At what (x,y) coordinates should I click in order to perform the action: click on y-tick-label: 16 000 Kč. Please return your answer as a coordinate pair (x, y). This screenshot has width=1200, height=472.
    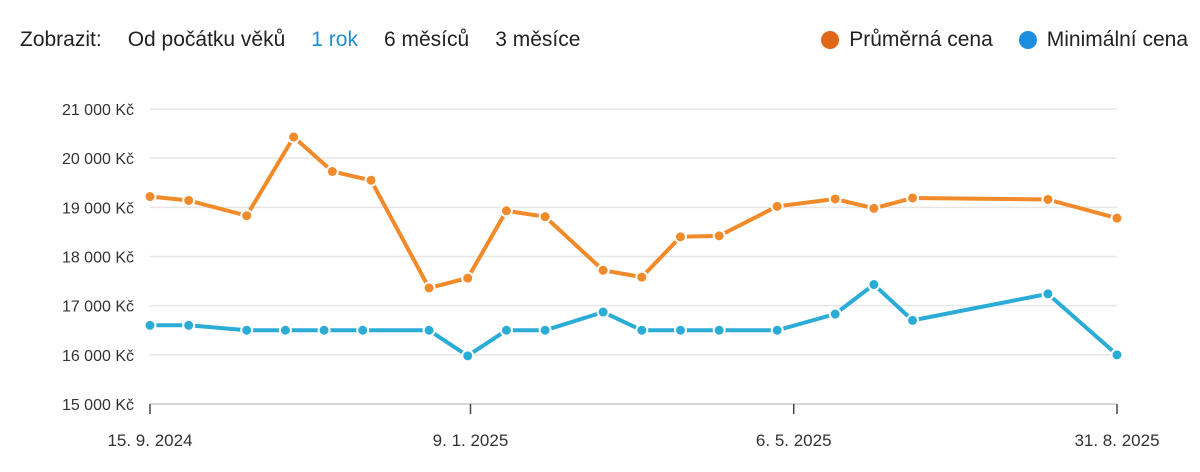
    Looking at the image, I should click on (98, 356).